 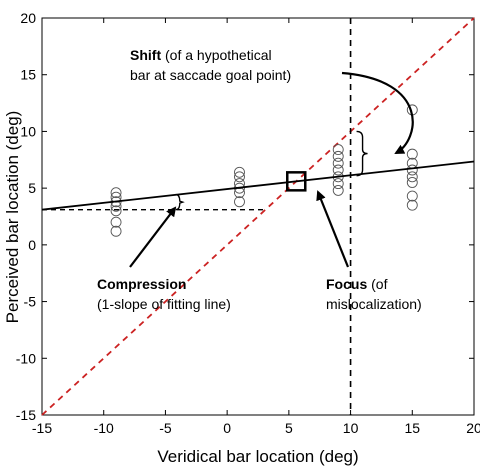 I want to click on shift-arrow, so click(x=377, y=112).